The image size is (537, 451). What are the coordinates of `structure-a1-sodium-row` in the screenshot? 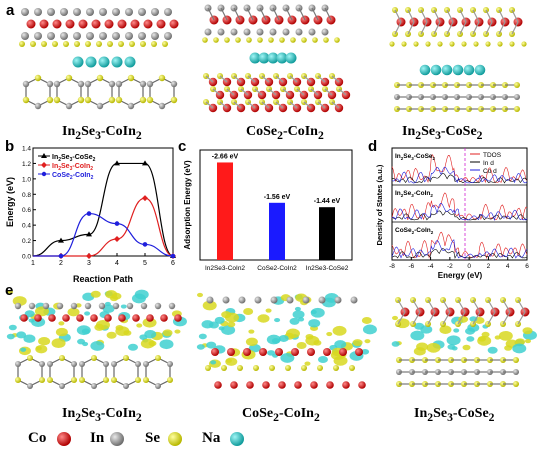 It's located at (104, 62).